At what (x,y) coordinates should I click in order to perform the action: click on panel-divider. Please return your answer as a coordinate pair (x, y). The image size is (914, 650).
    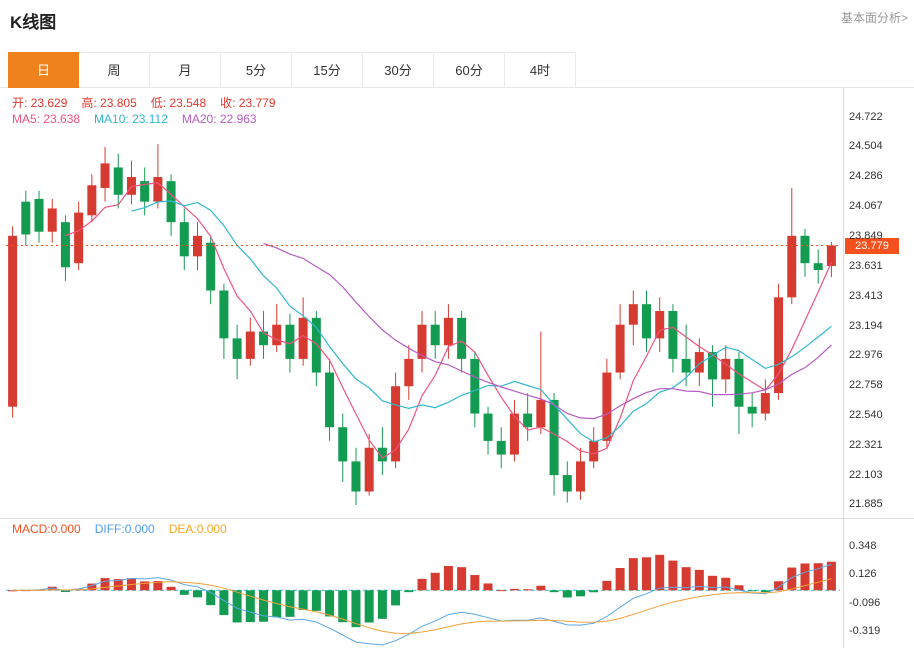
    Looking at the image, I should click on (457, 518).